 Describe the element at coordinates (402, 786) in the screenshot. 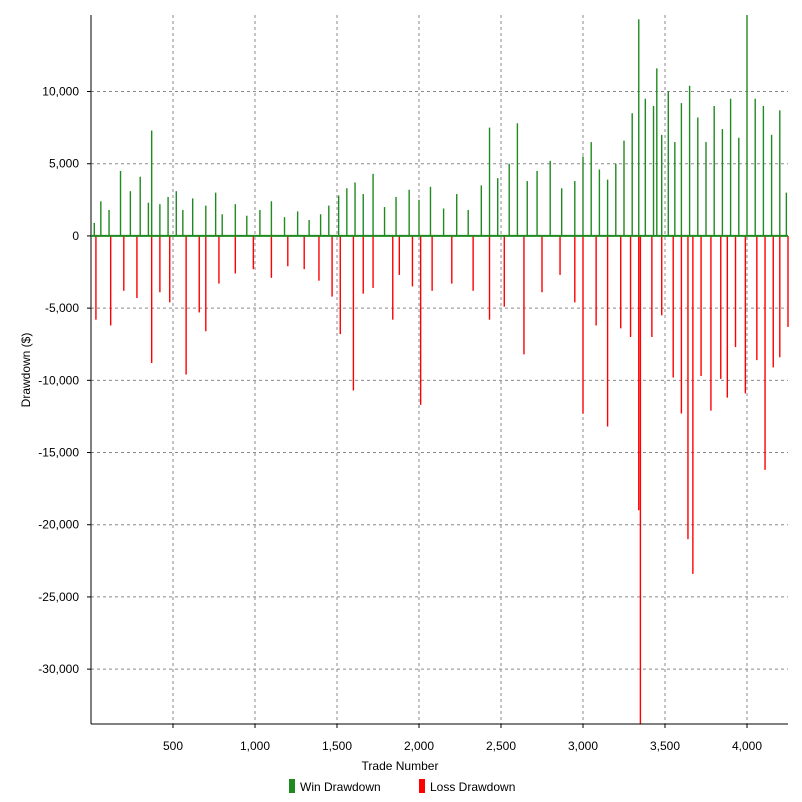

I see `legend: Win Drawdown Loss Drawdown` at that location.